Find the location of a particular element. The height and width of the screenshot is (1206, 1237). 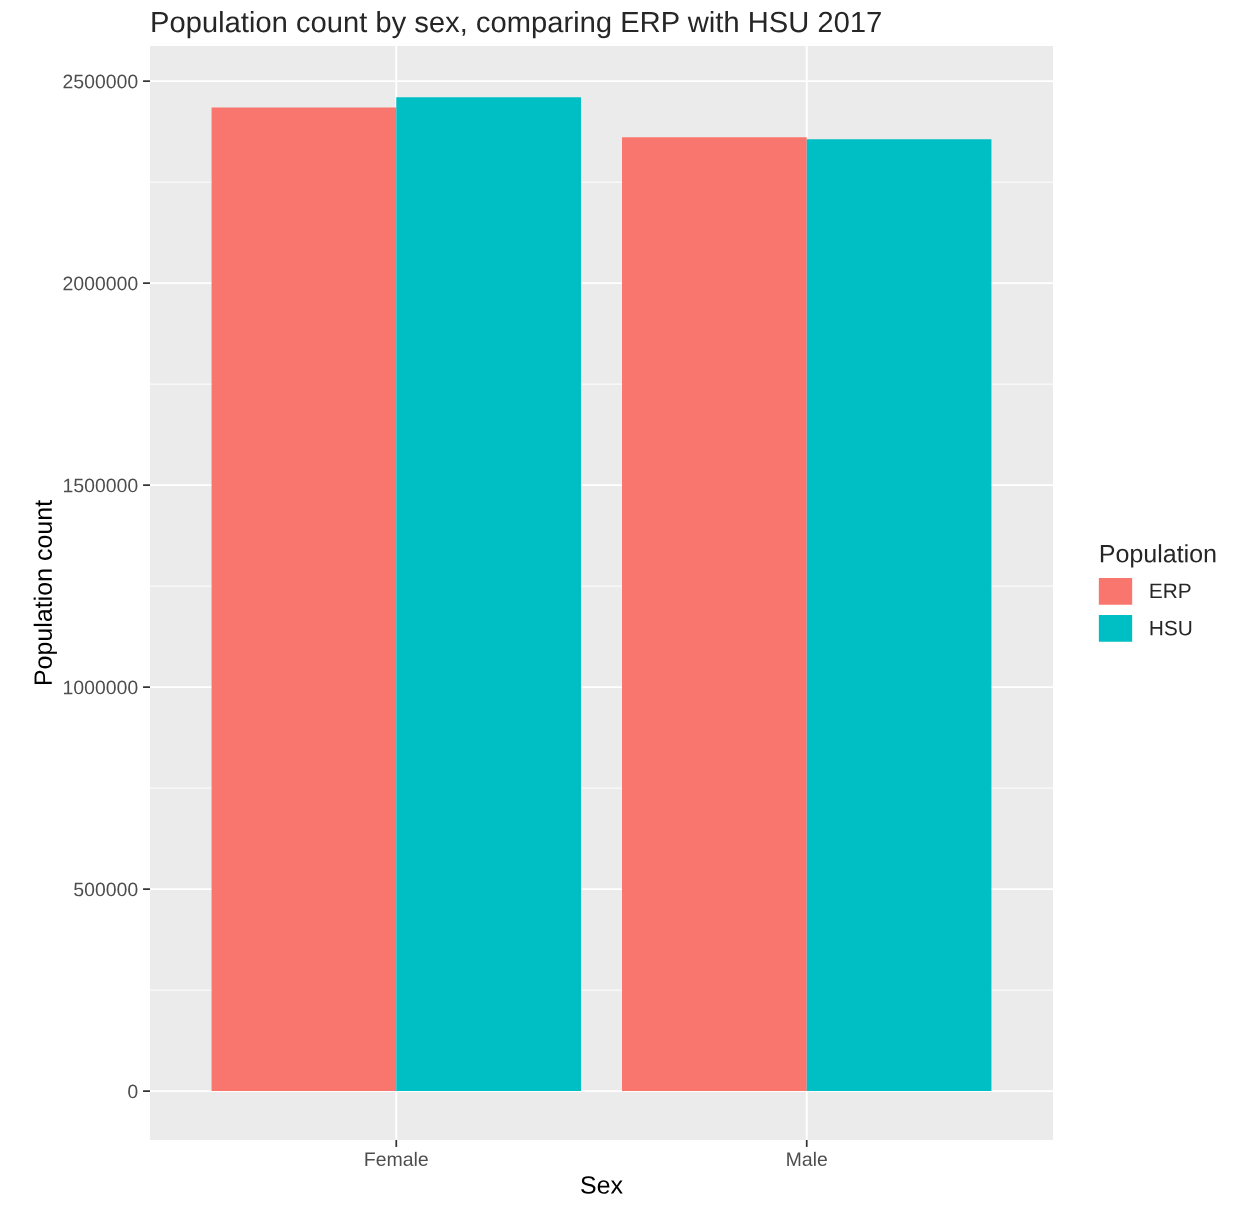

y-tick-label: 0 is located at coordinates (133, 1091).